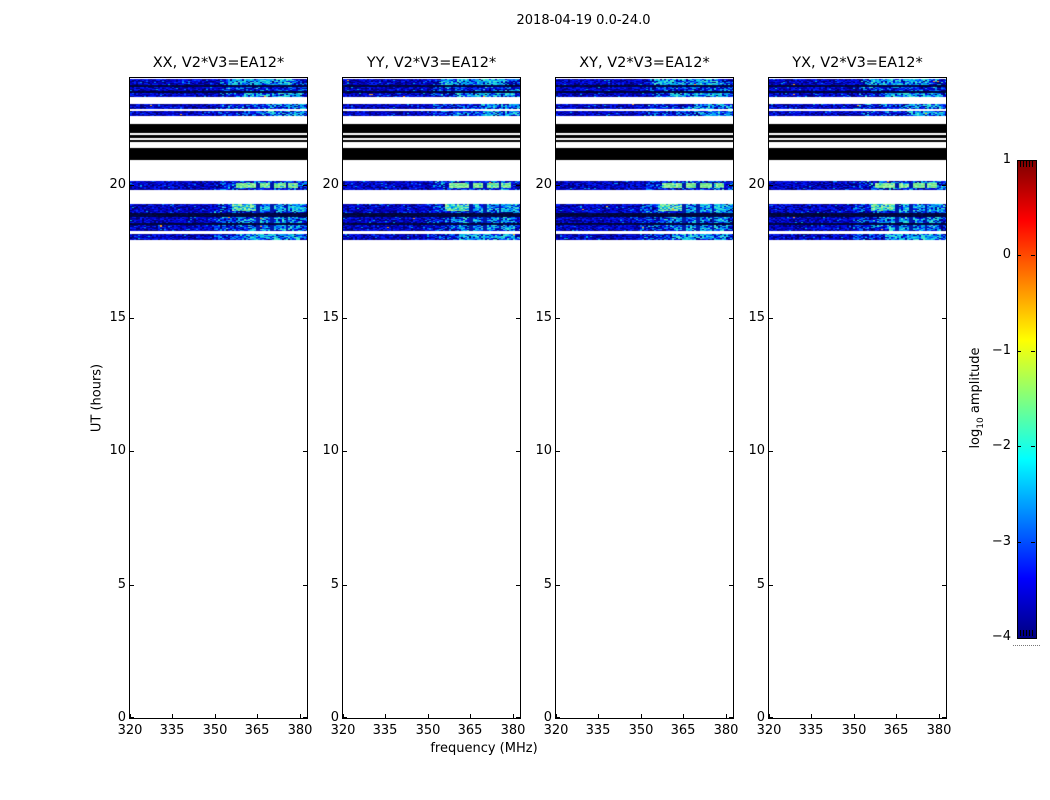 The height and width of the screenshot is (800, 1050). What do you see at coordinates (1001, 445) in the screenshot?
I see `colorbar-tick-label: −2` at bounding box center [1001, 445].